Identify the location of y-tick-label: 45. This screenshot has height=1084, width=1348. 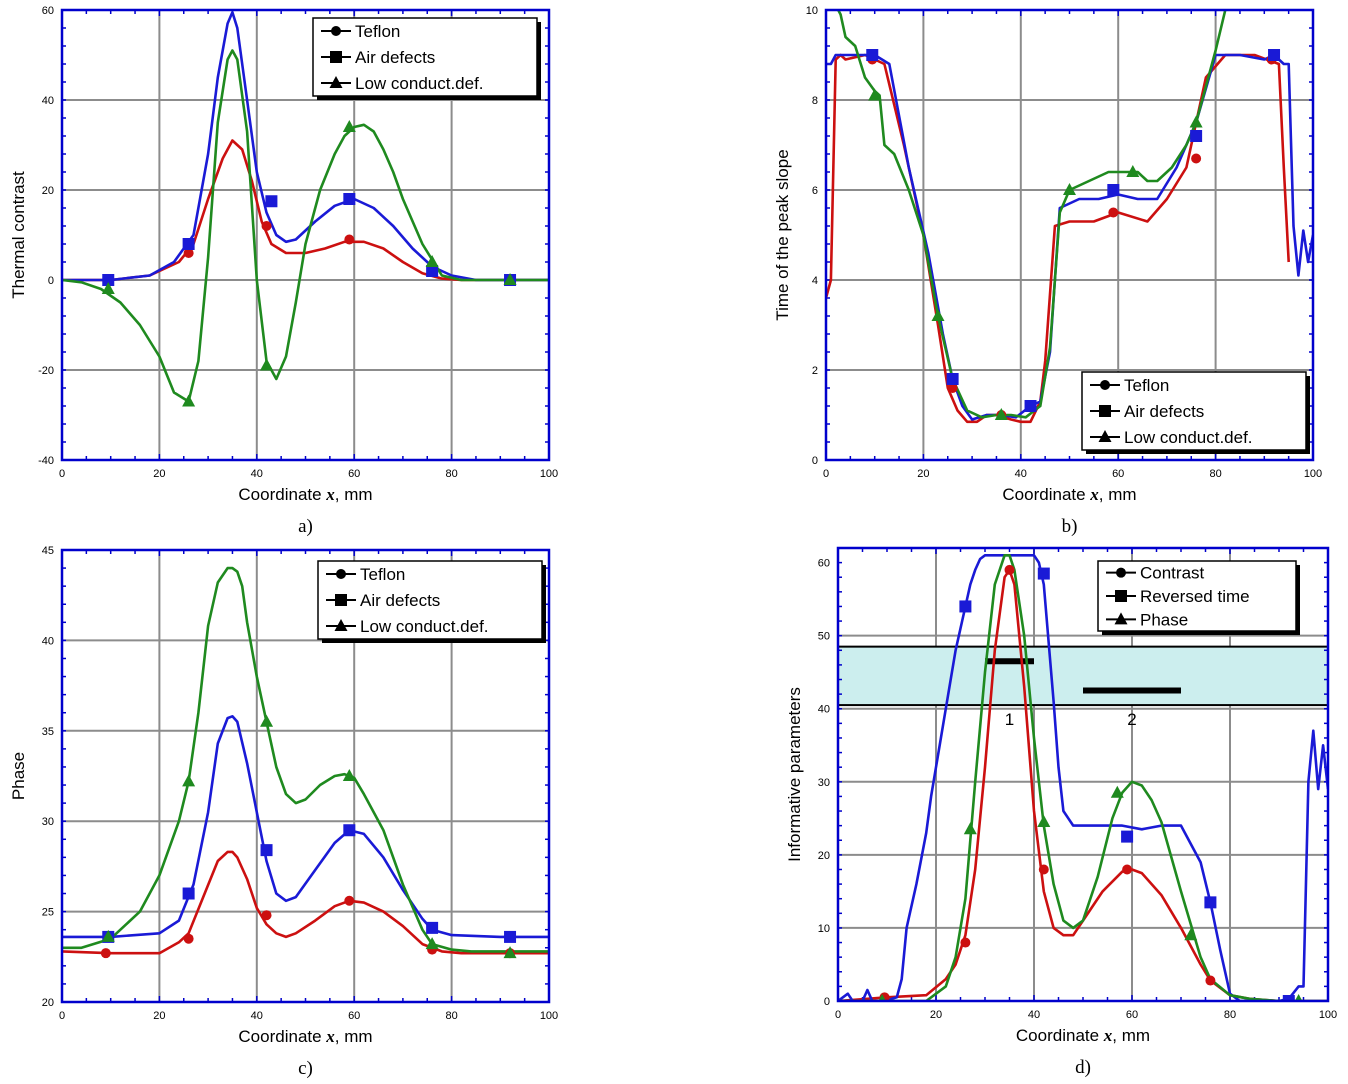
(48, 551).